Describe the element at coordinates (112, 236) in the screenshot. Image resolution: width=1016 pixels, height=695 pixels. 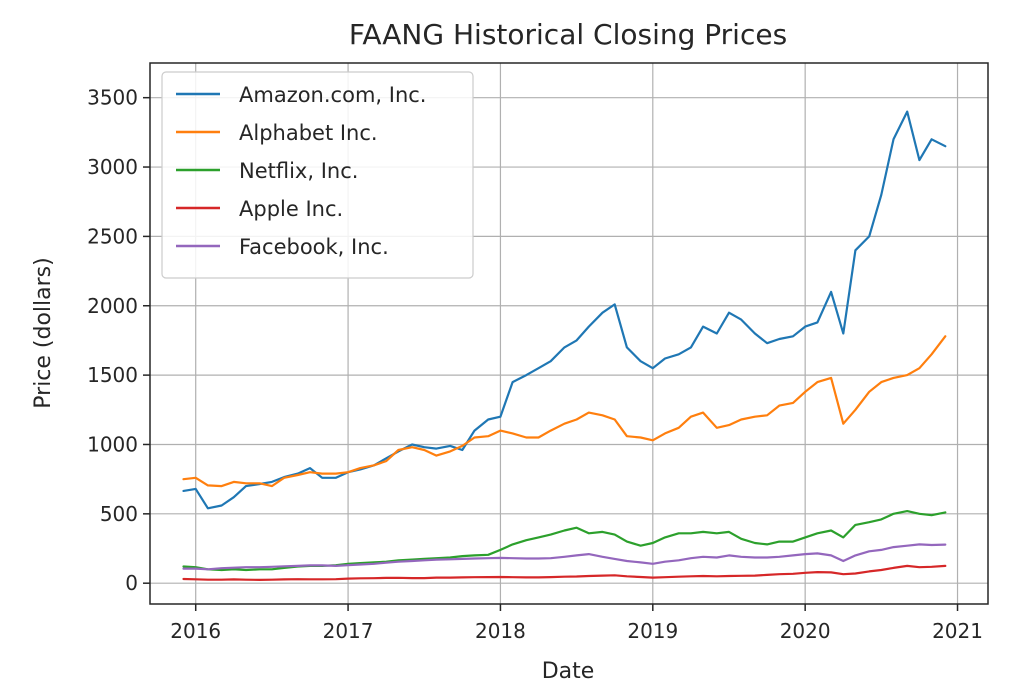
I see `y-tick-label: 2500` at that location.